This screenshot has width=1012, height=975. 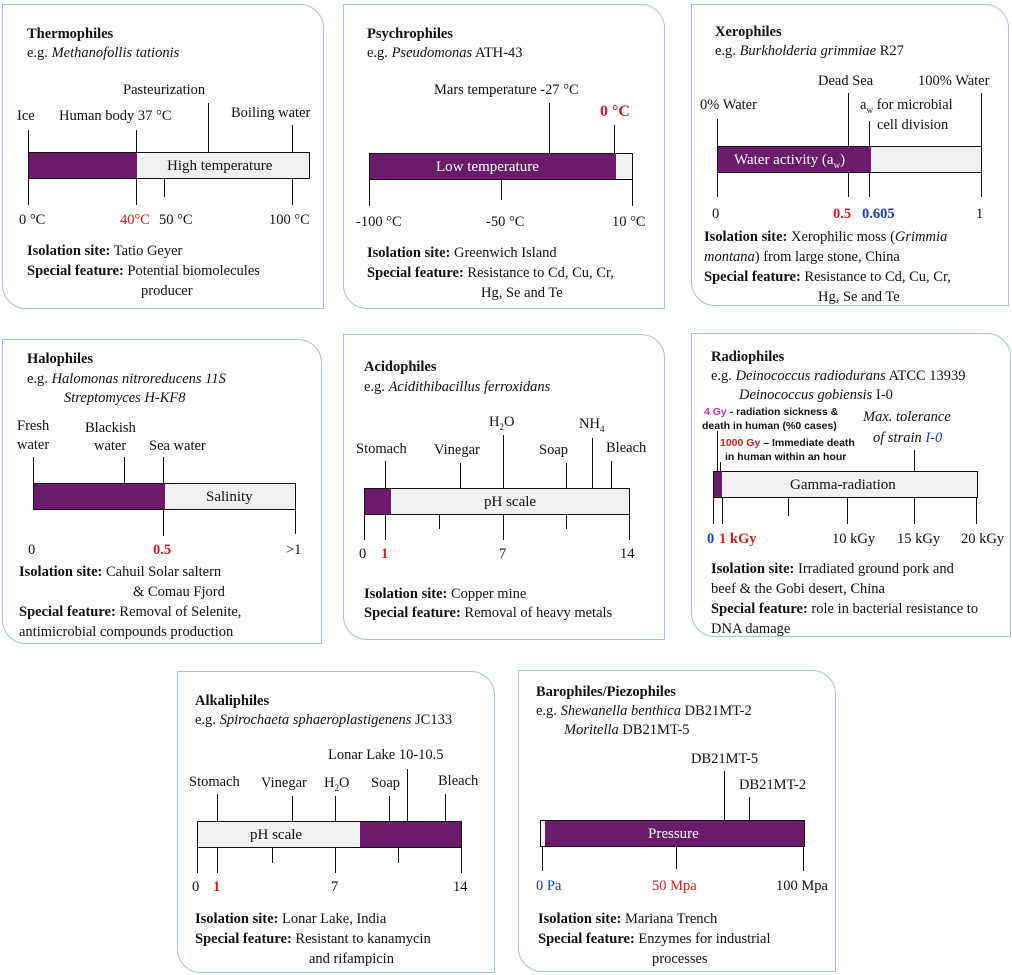 What do you see at coordinates (592, 425) in the screenshot?
I see `label-nh4: NH4` at bounding box center [592, 425].